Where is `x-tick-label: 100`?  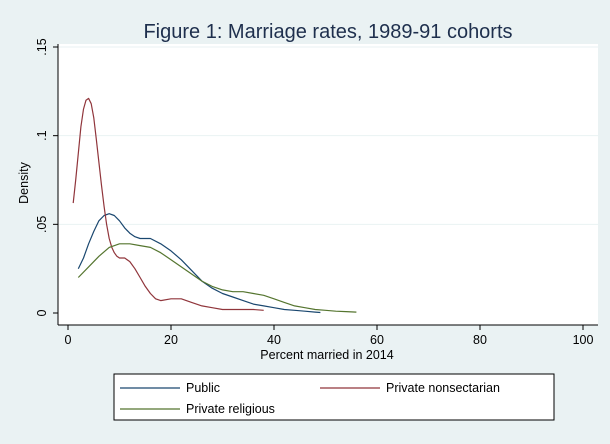
x-tick-label: 100 is located at coordinates (583, 340).